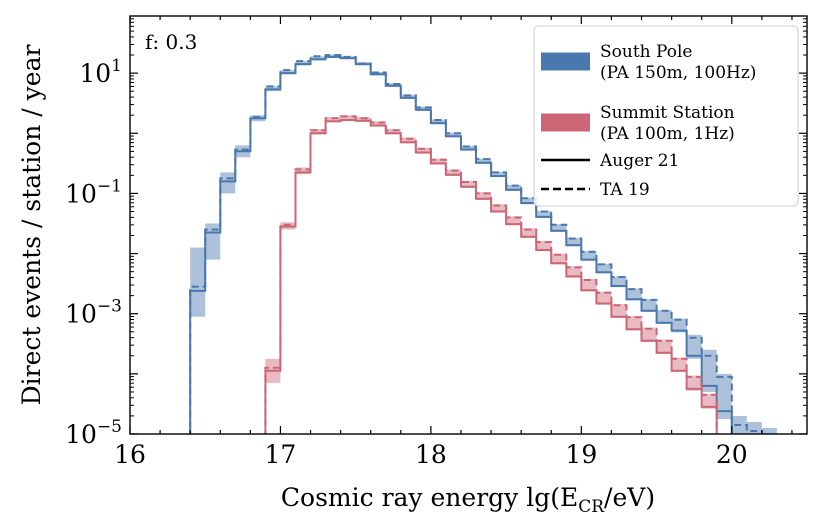  Describe the element at coordinates (581, 454) in the screenshot. I see `x-tick-label: 19` at that location.